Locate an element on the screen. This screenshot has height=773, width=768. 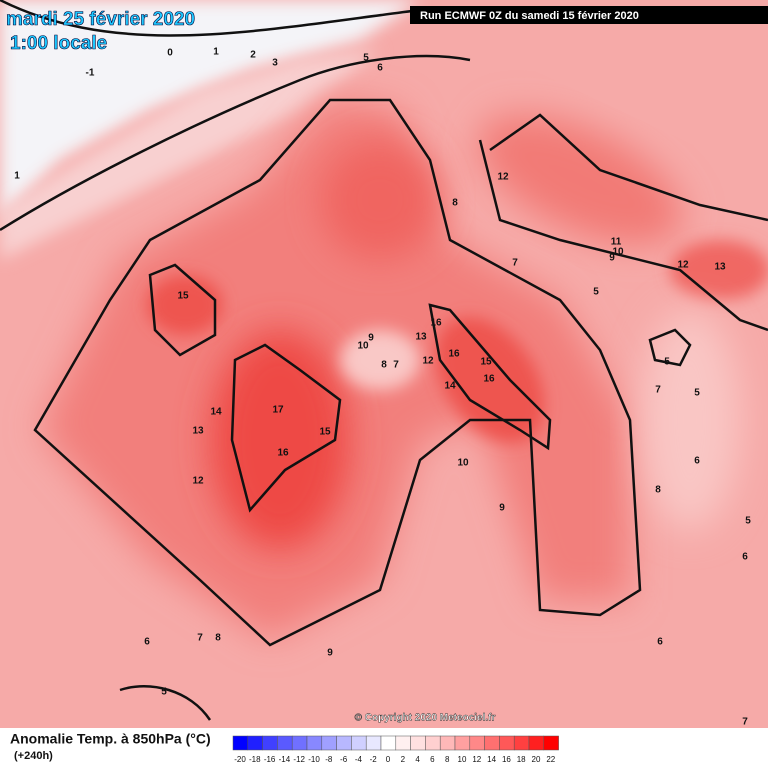
scale-tick-label: 6 is located at coordinates (432, 759).